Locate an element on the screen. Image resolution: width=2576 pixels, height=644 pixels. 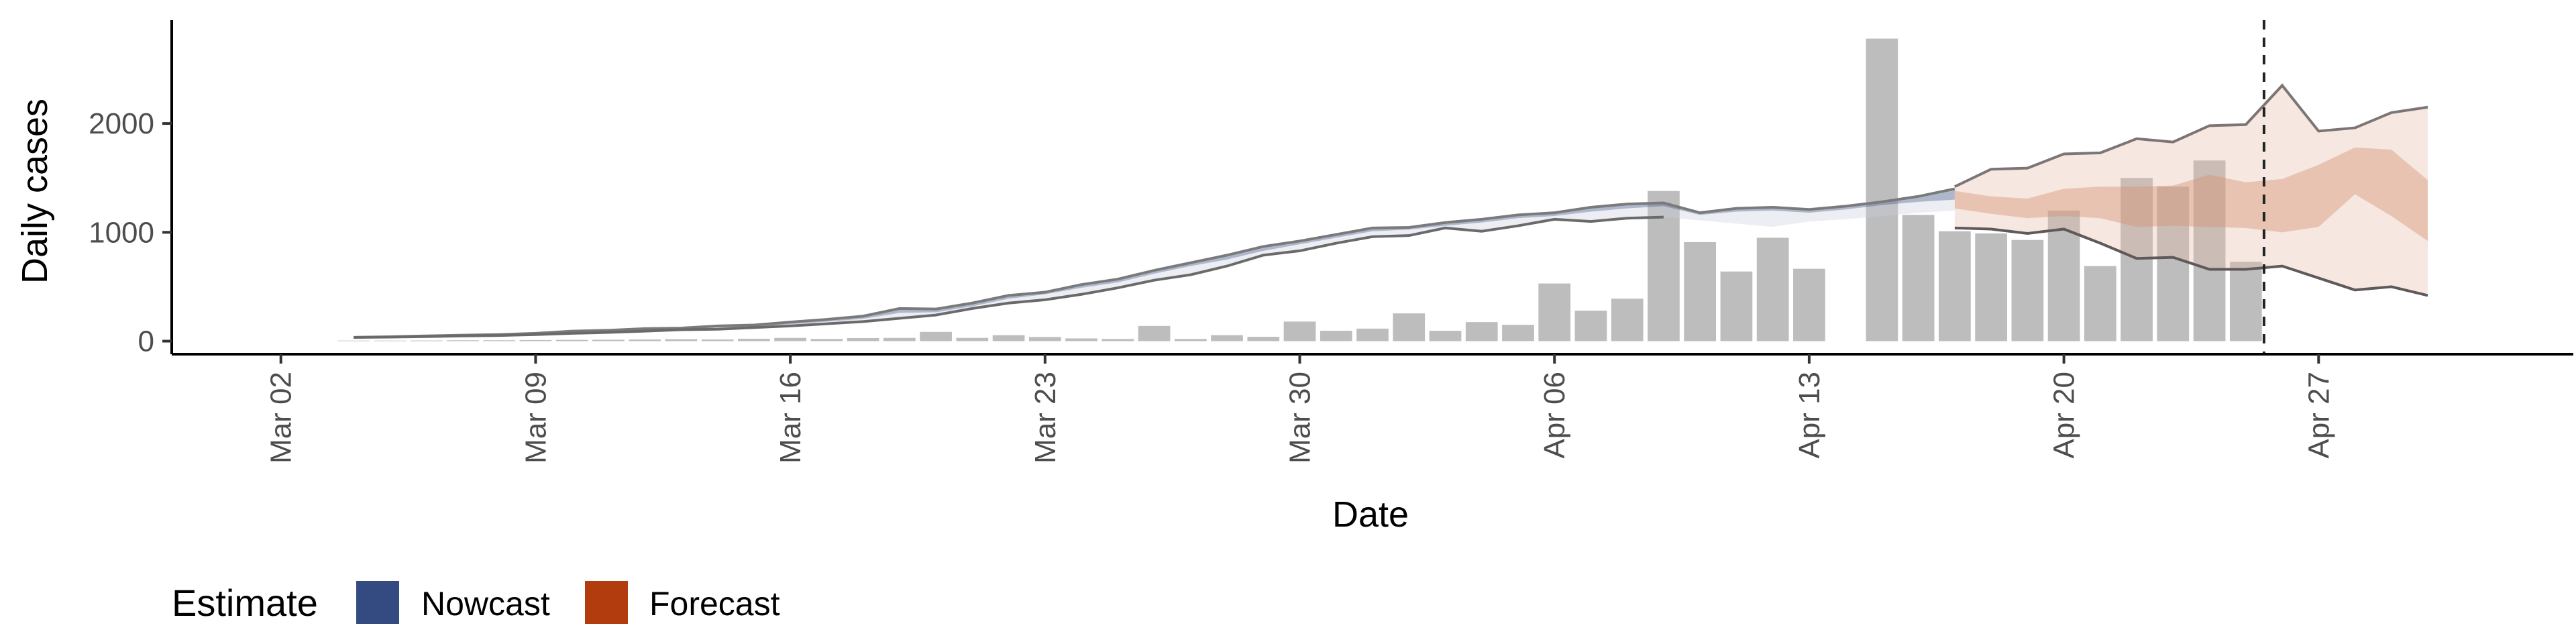
forecast-layer is located at coordinates (2191, 190).